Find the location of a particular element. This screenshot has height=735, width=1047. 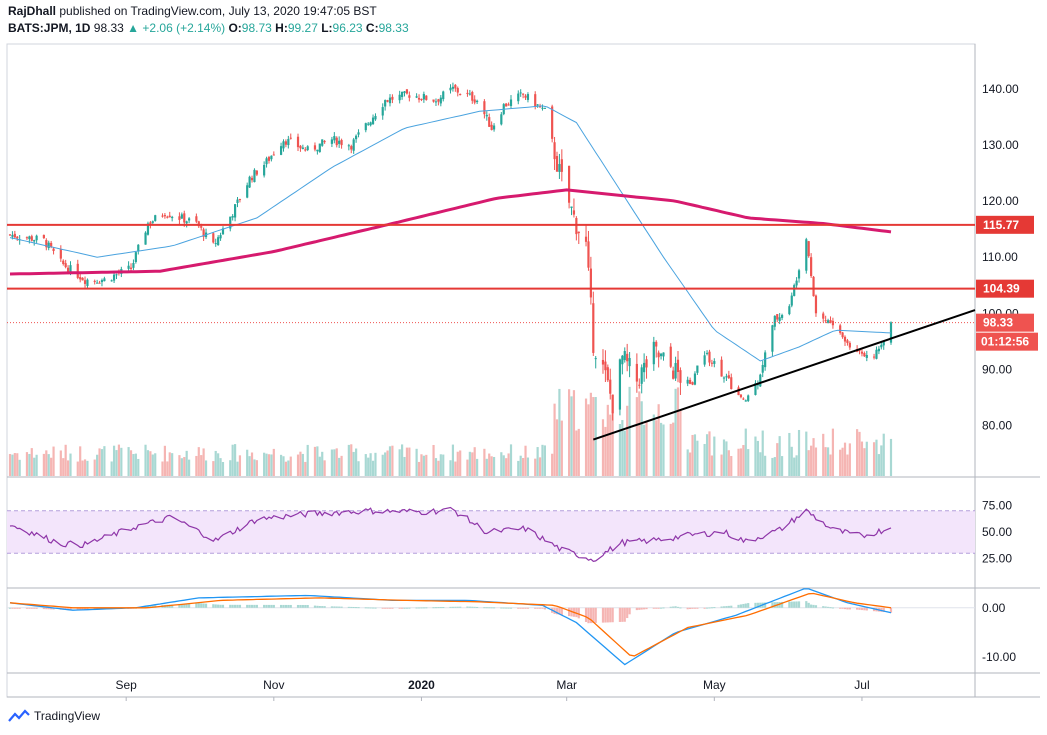

footer: TradingView is located at coordinates (54, 716).